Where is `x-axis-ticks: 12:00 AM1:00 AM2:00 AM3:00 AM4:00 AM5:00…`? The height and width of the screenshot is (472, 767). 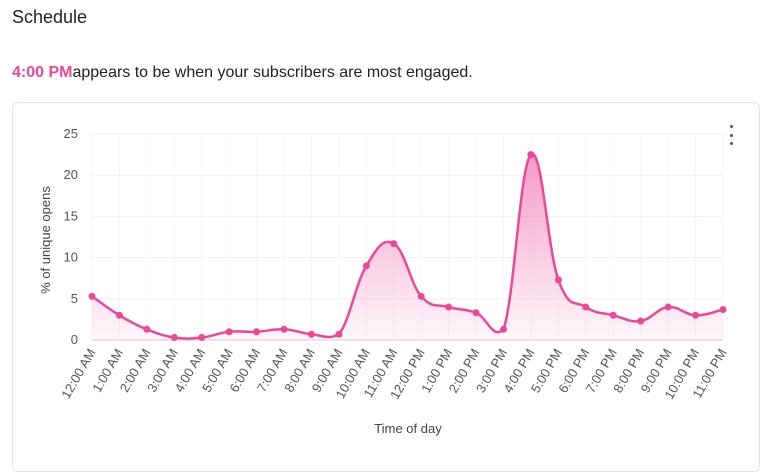
x-axis-ticks: 12:00 AM1:00 AM2:00 AM3:00 AM4:00 AM5:00… is located at coordinates (393, 374).